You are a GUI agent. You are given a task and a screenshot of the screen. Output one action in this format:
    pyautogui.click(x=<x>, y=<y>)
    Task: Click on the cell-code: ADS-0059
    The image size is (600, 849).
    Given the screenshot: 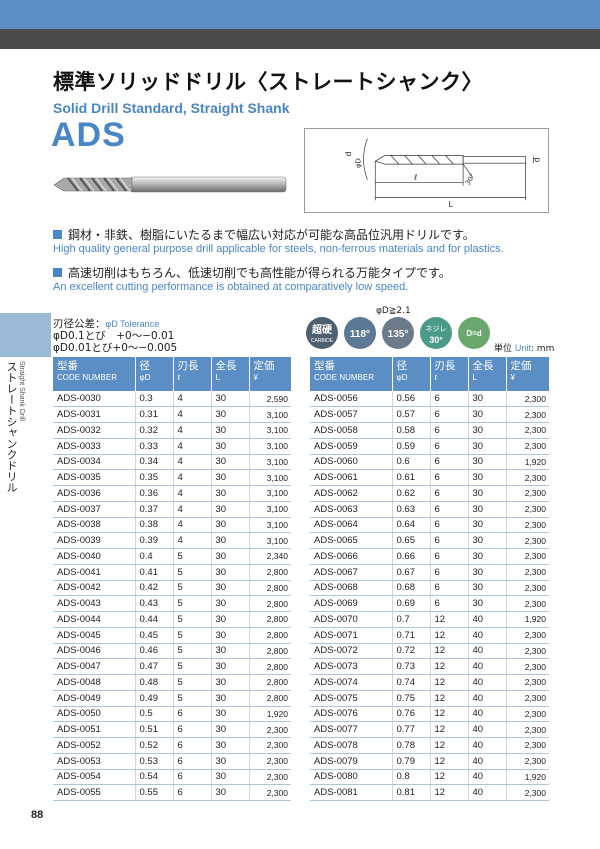 What is the action you would take?
    pyautogui.click(x=351, y=446)
    